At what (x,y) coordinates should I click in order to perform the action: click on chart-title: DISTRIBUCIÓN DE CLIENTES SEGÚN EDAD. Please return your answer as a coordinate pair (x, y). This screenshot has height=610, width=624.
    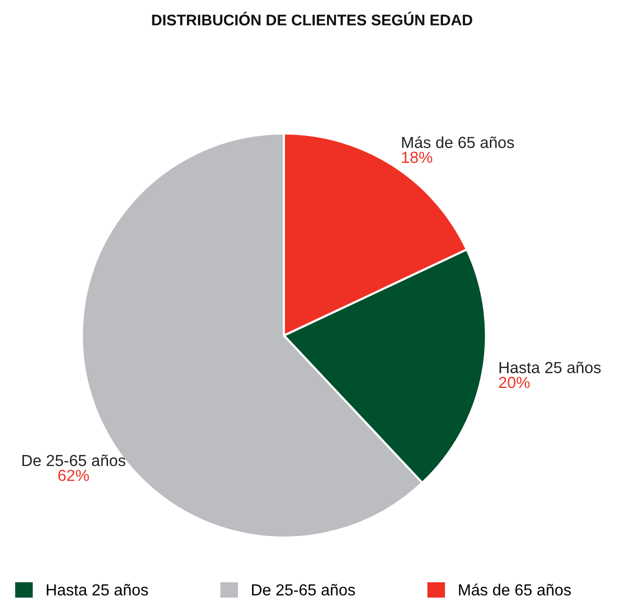
    Looking at the image, I should click on (312, 19).